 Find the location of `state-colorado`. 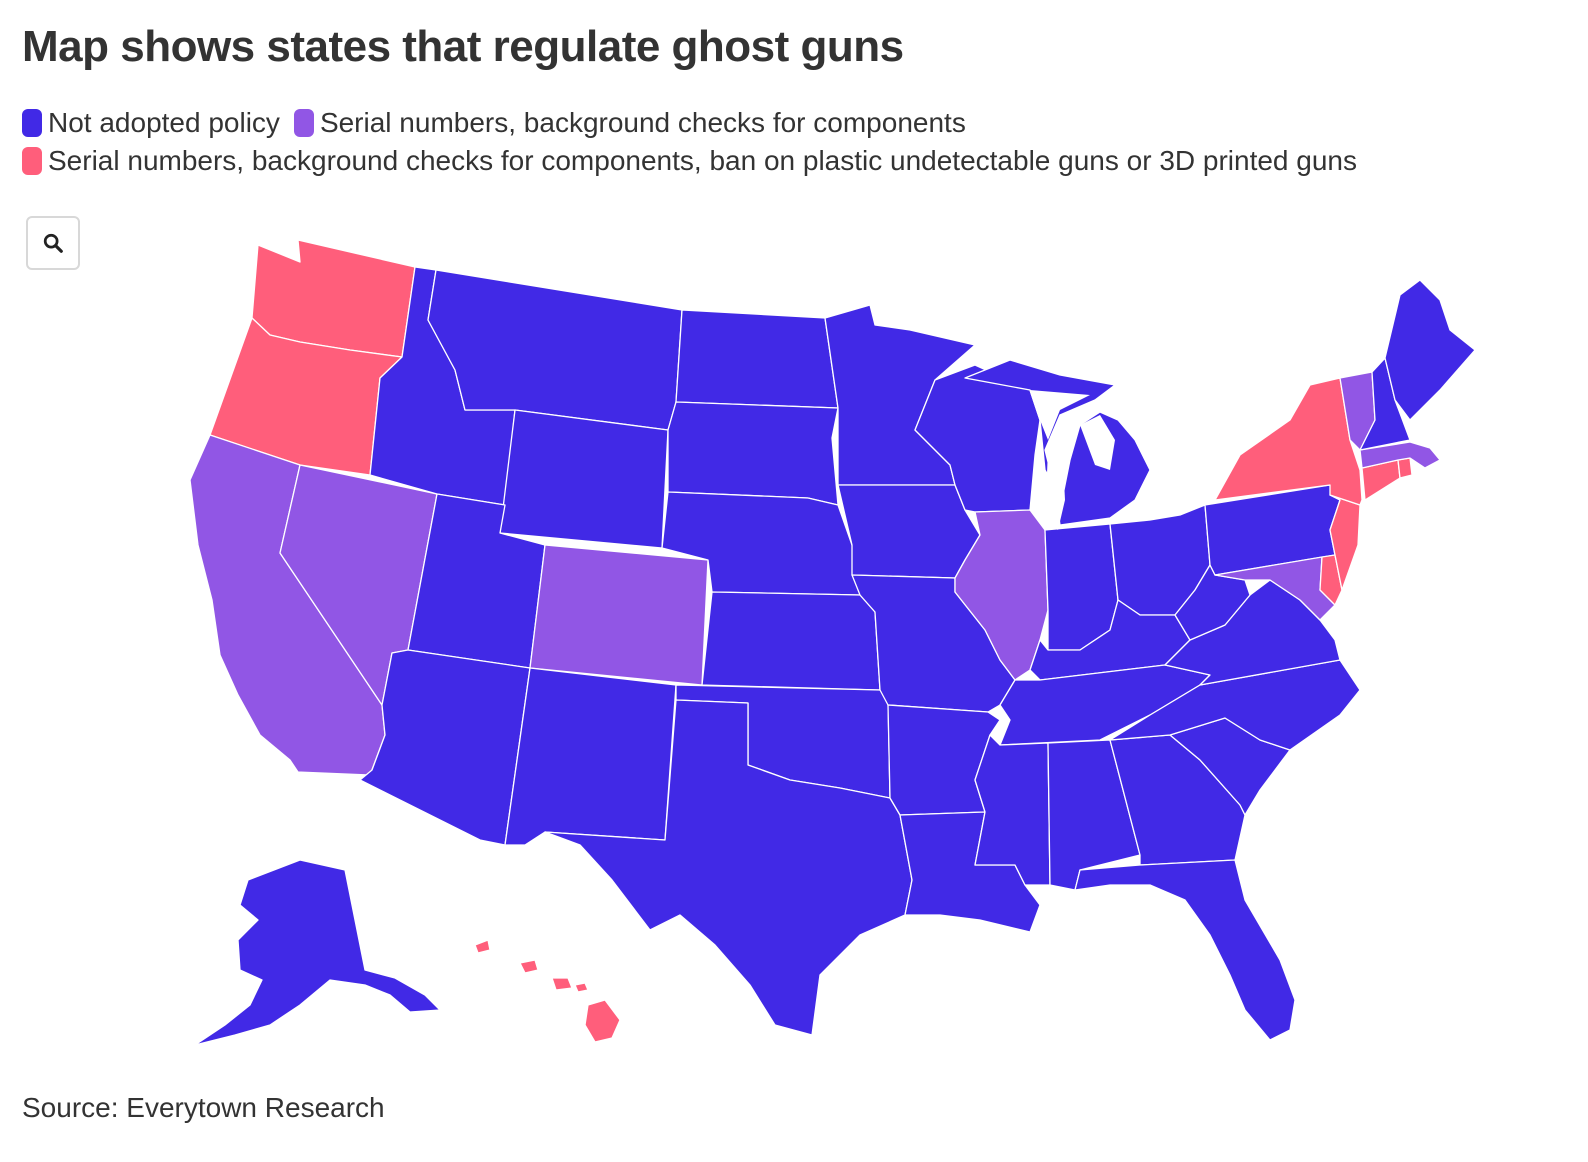

state-colorado is located at coordinates (619, 615).